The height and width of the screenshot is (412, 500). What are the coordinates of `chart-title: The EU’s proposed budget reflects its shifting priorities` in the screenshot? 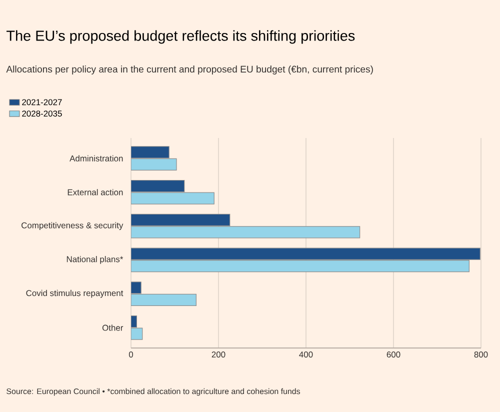 It's located at (180, 37).